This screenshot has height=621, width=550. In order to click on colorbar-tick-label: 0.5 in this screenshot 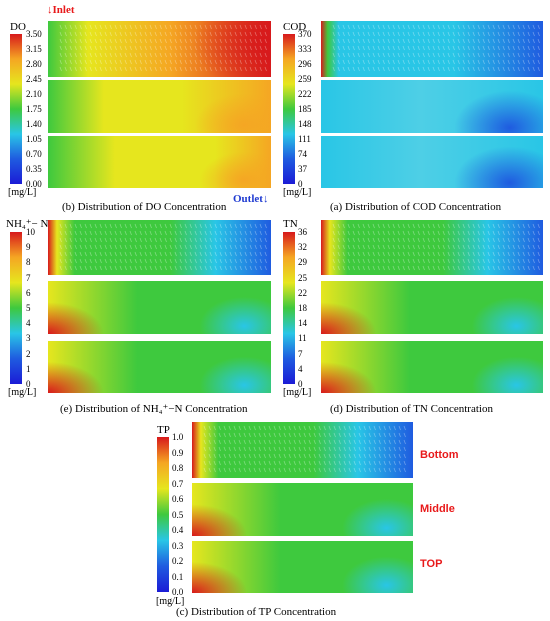, I will do `click(178, 514)`.